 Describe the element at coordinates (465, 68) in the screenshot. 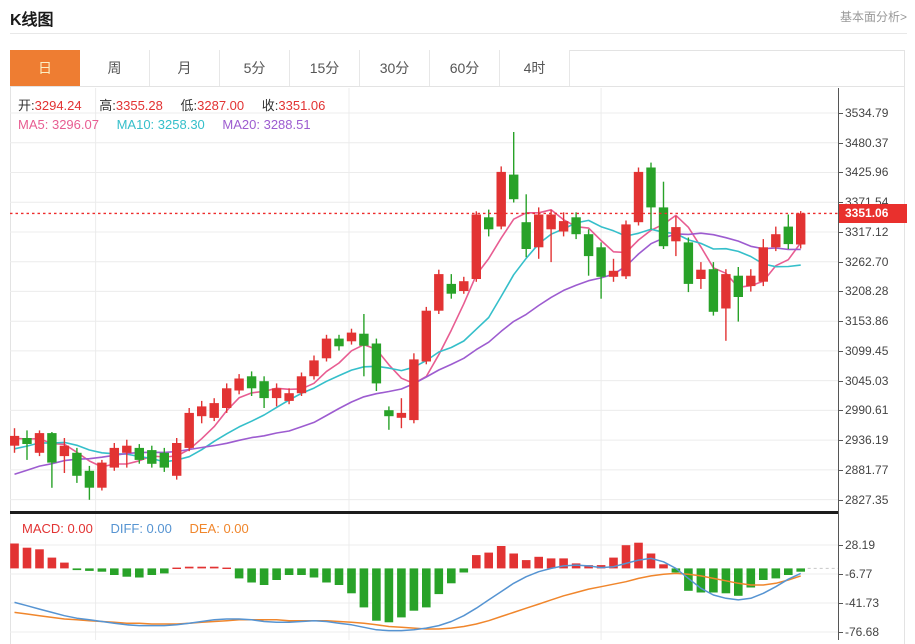

I see `tab-60分: 60分` at that location.